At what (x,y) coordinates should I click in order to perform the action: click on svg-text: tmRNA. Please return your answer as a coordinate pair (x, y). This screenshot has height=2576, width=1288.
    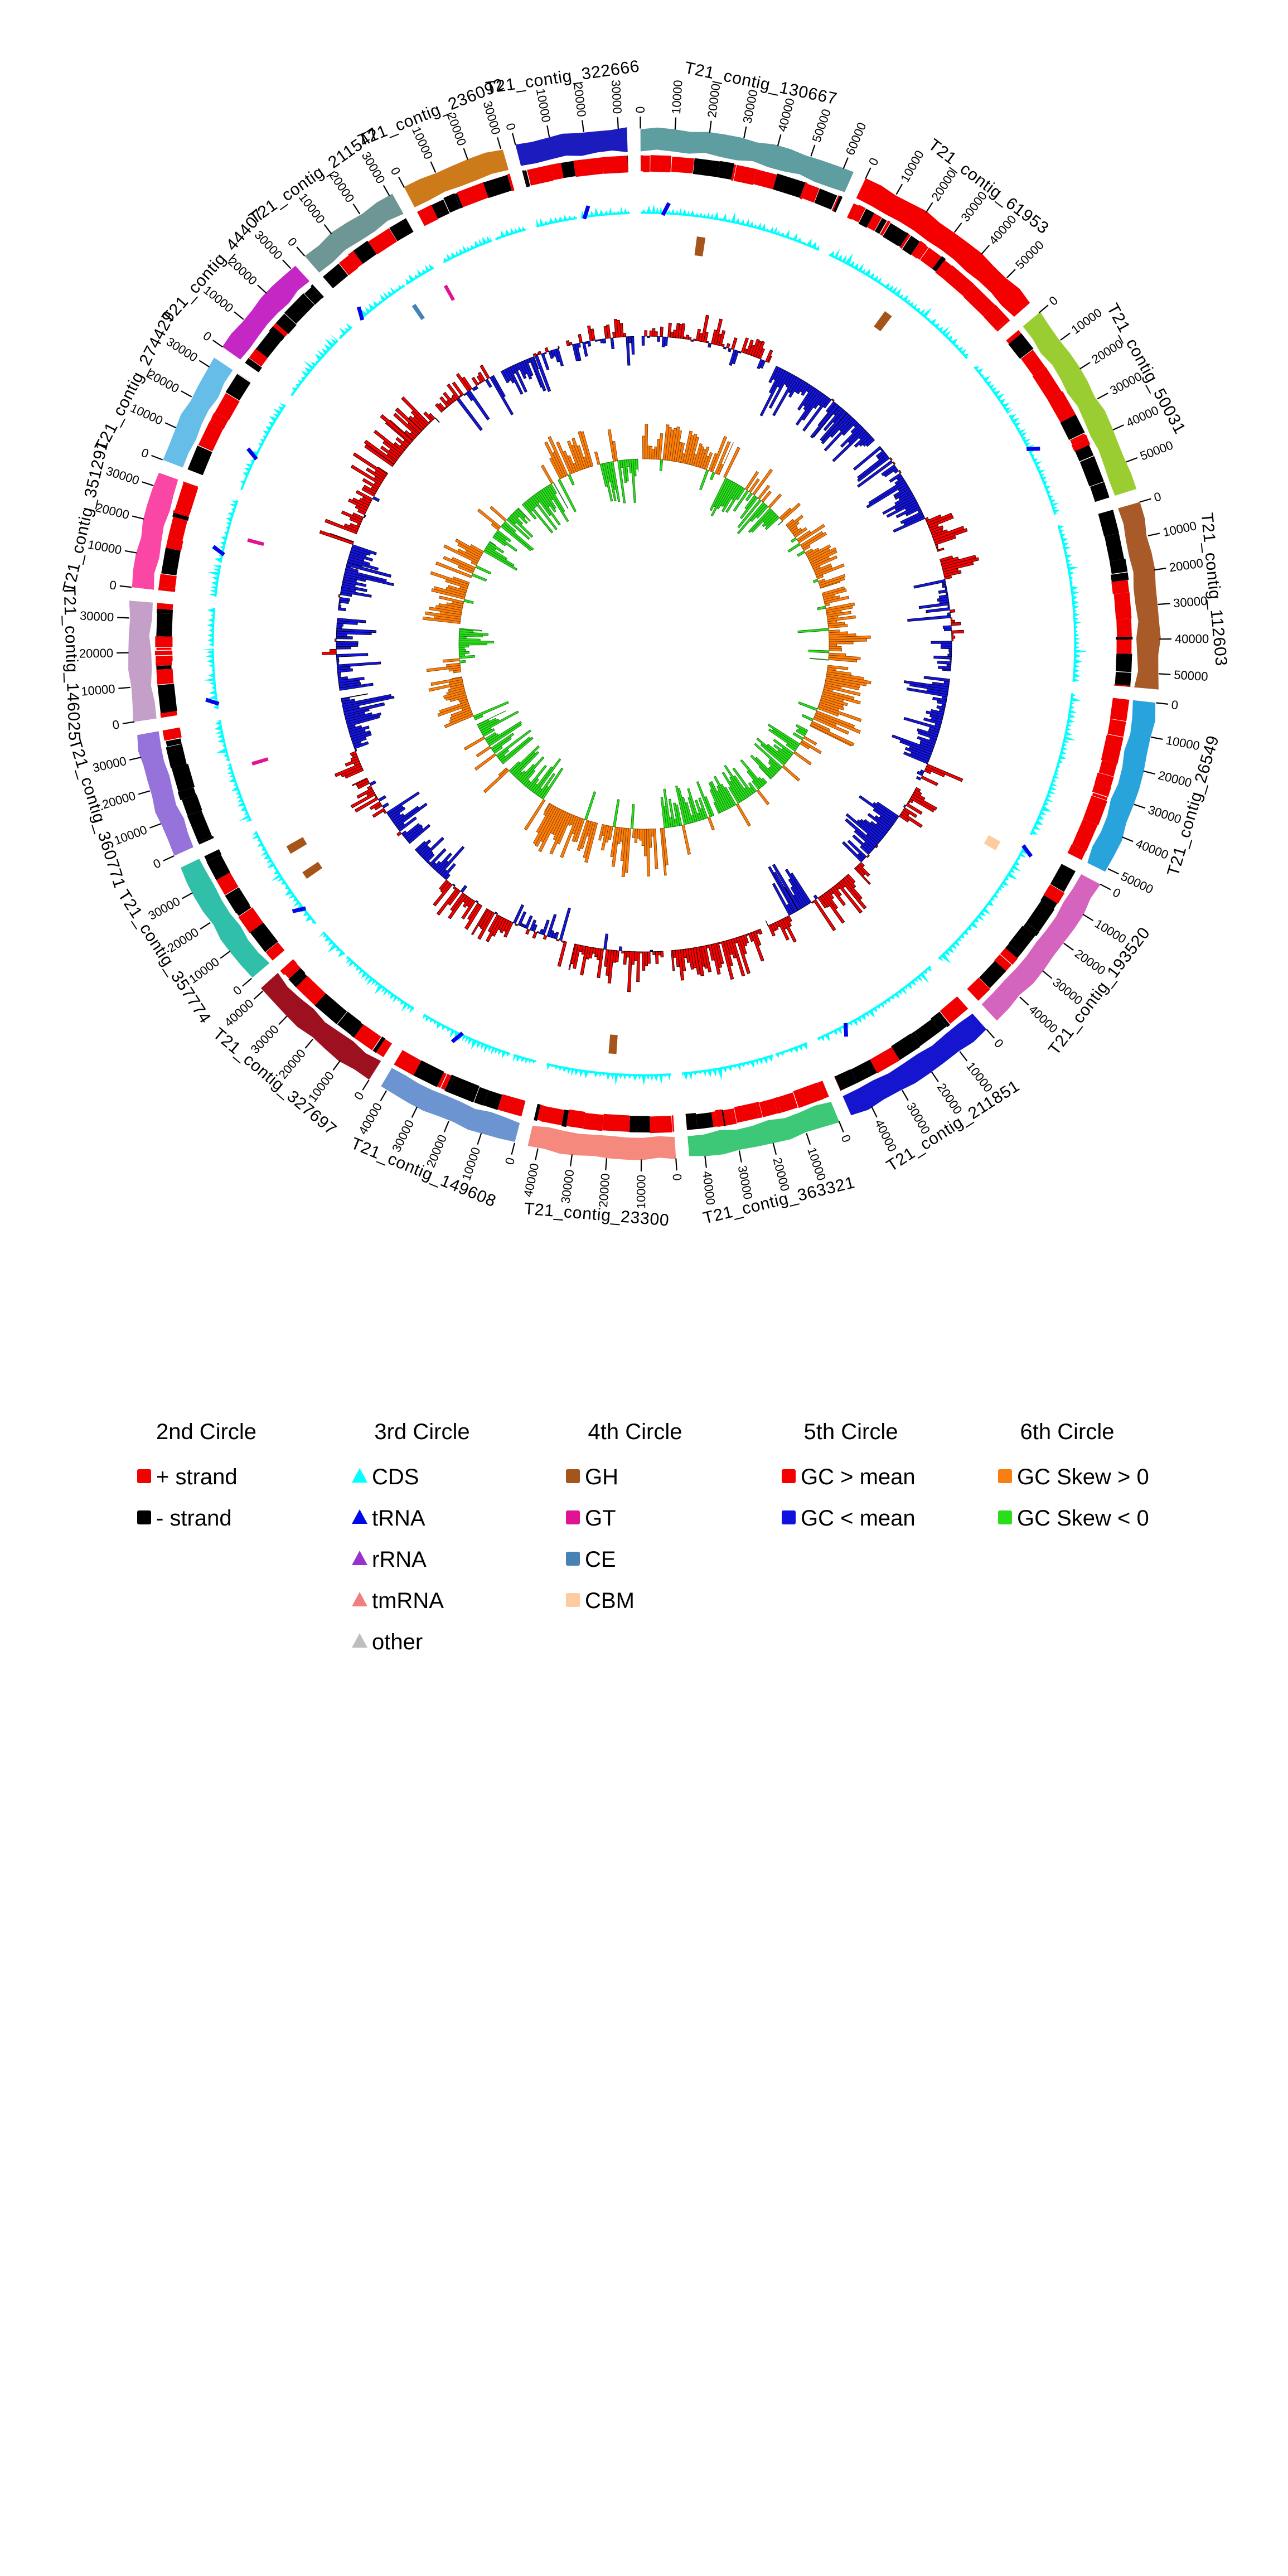
    Looking at the image, I should click on (408, 1601).